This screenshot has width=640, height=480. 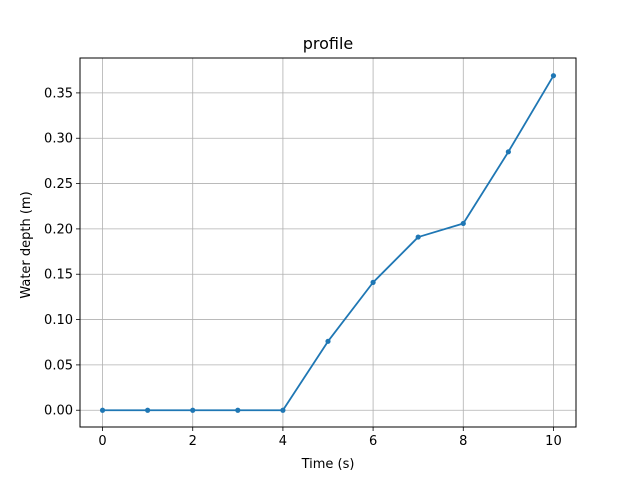 What do you see at coordinates (26, 244) in the screenshot?
I see `y-axis-label: Water depth (m)` at bounding box center [26, 244].